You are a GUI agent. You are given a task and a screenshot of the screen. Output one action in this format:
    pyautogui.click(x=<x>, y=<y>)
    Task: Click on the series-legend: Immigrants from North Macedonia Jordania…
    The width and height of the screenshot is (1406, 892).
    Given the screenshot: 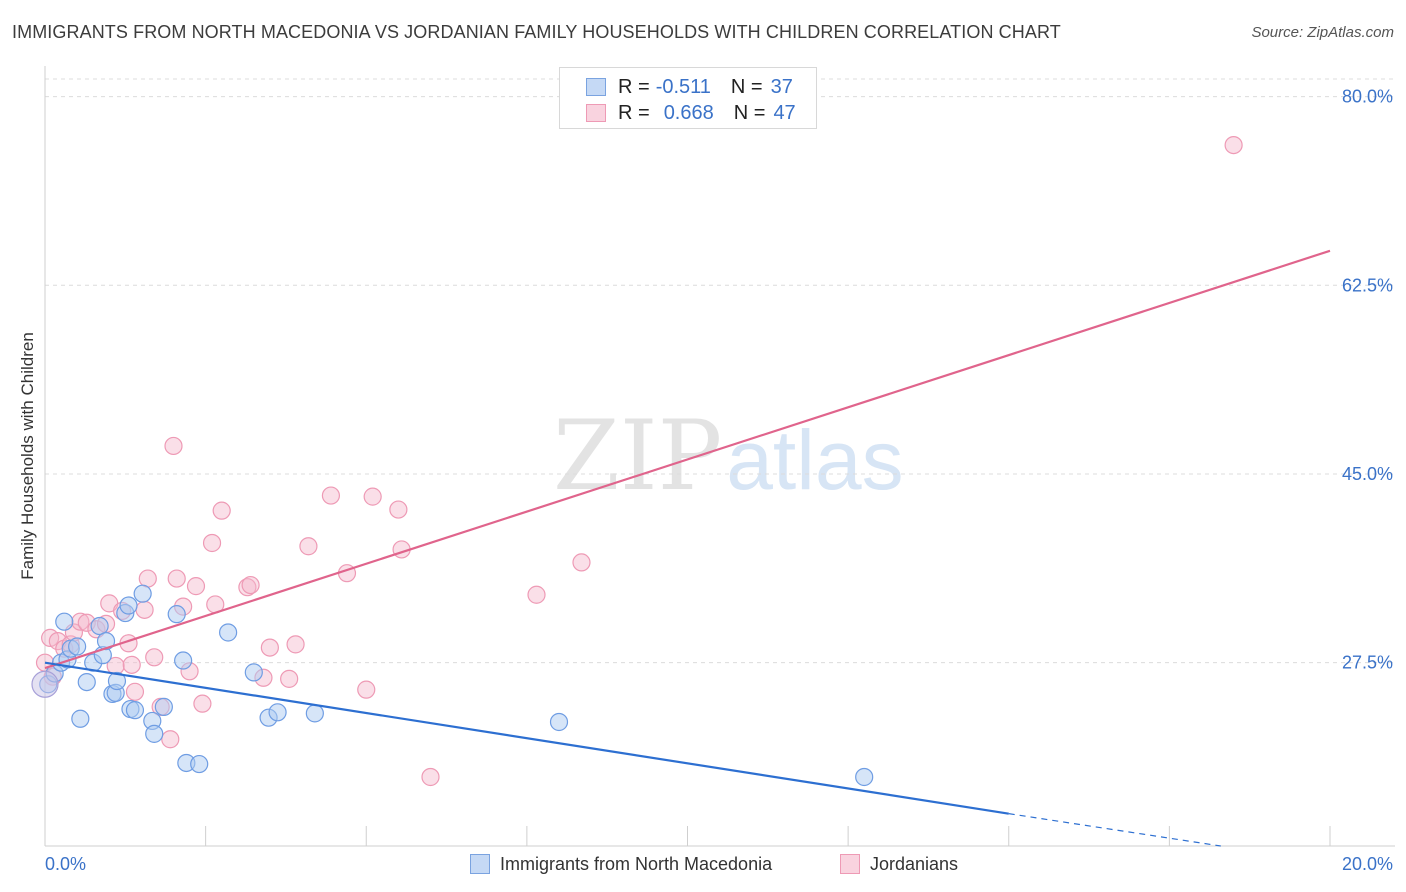 What is the action you would take?
    pyautogui.click(x=703, y=864)
    